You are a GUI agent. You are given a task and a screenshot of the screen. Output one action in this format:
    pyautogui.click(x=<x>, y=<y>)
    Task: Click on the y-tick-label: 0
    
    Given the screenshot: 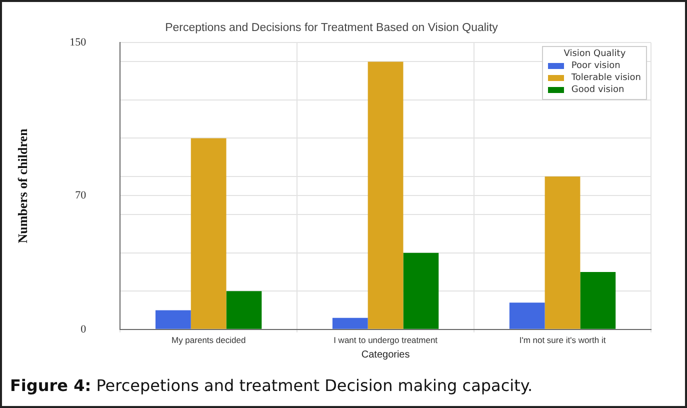 What is the action you would take?
    pyautogui.click(x=83, y=329)
    